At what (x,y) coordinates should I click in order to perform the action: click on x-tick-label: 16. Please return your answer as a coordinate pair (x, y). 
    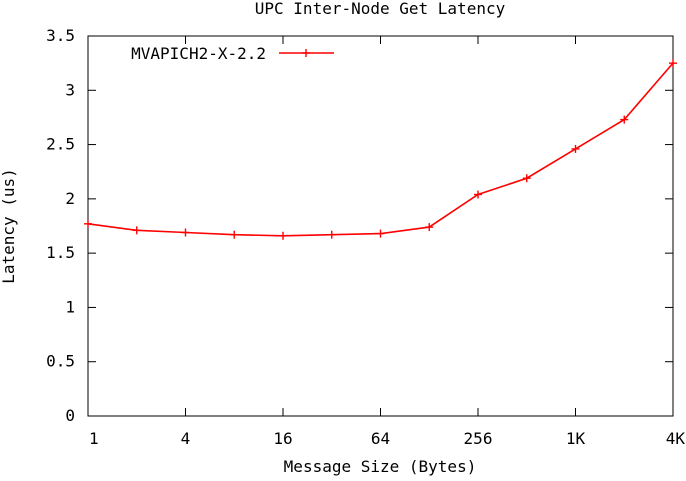
    Looking at the image, I should click on (282, 438).